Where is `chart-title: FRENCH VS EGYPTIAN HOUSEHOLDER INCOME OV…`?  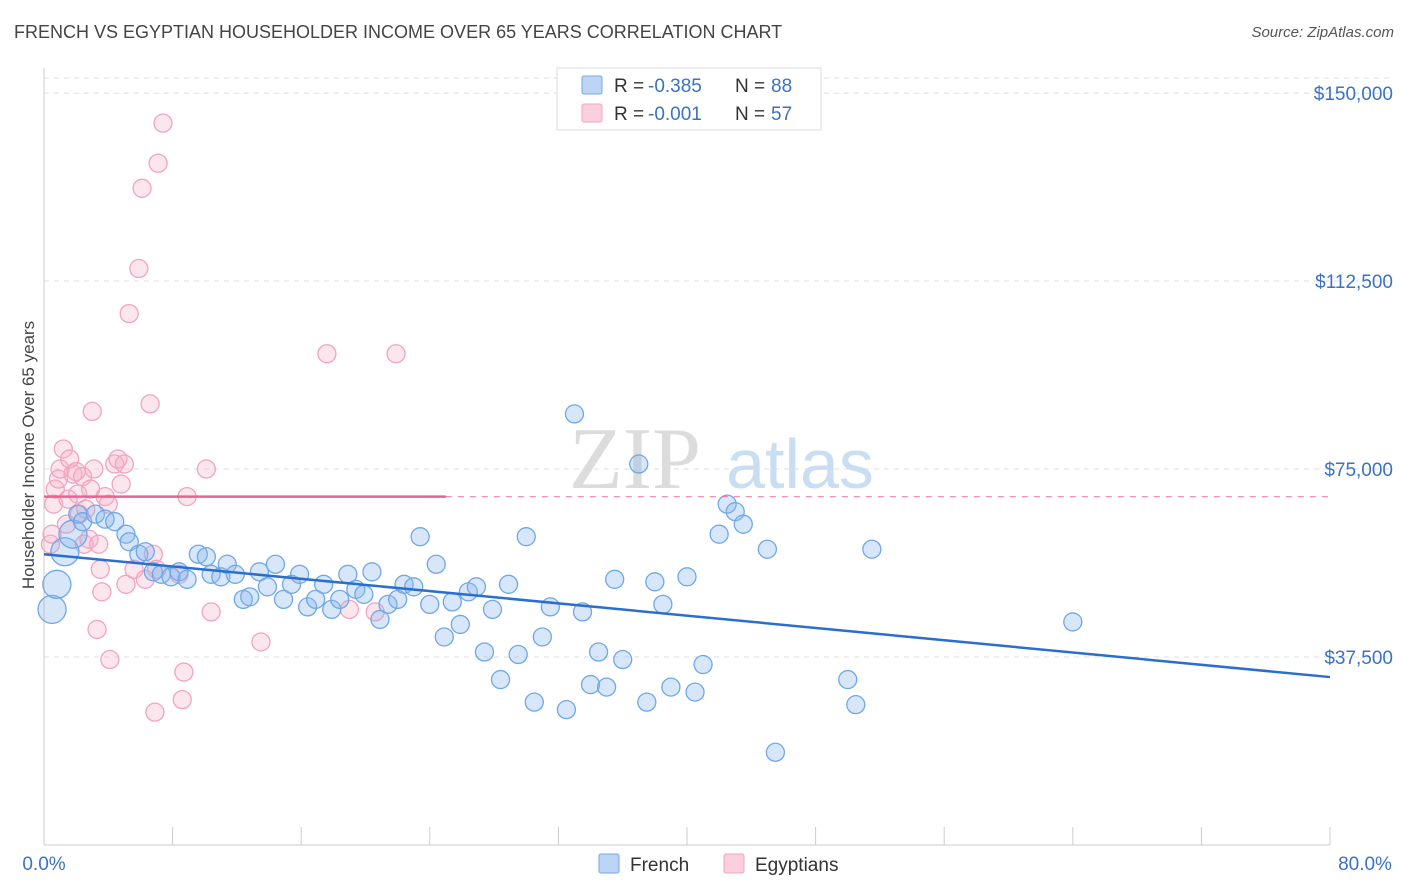
chart-title: FRENCH VS EGYPTIAN HOUSEHOLDER INCOME OV… is located at coordinates (398, 32).